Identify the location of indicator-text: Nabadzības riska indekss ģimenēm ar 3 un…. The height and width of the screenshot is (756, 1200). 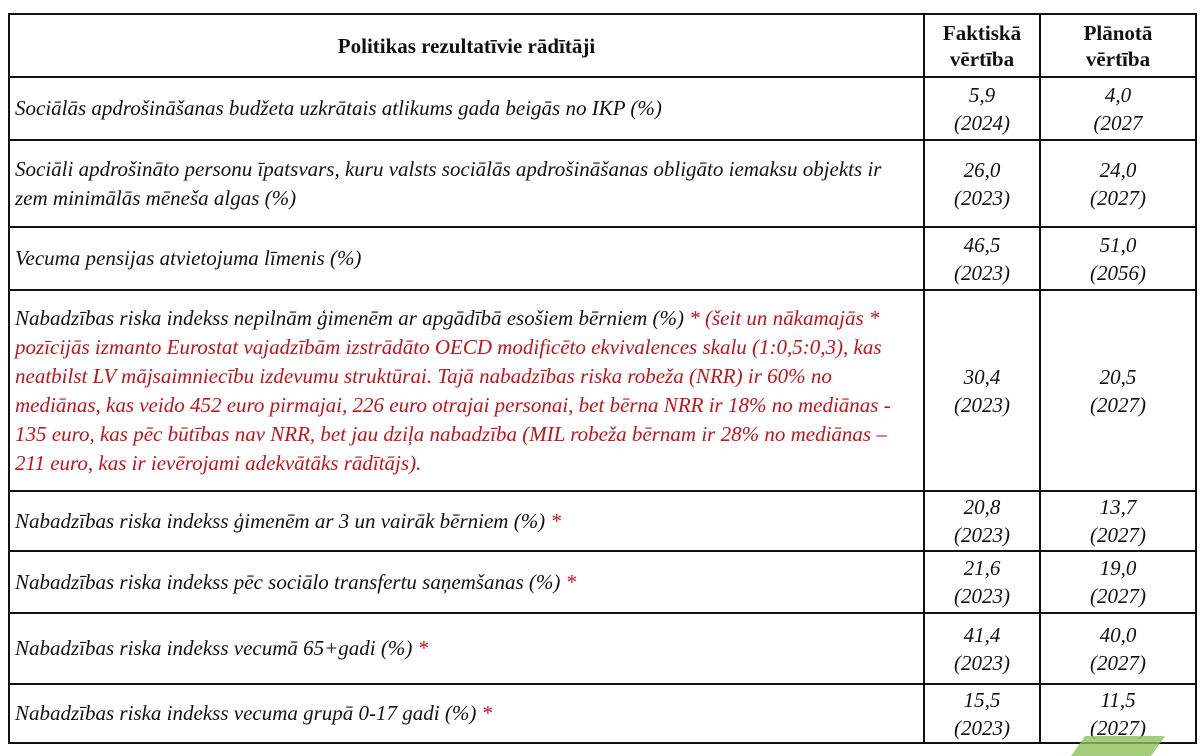
(280, 520).